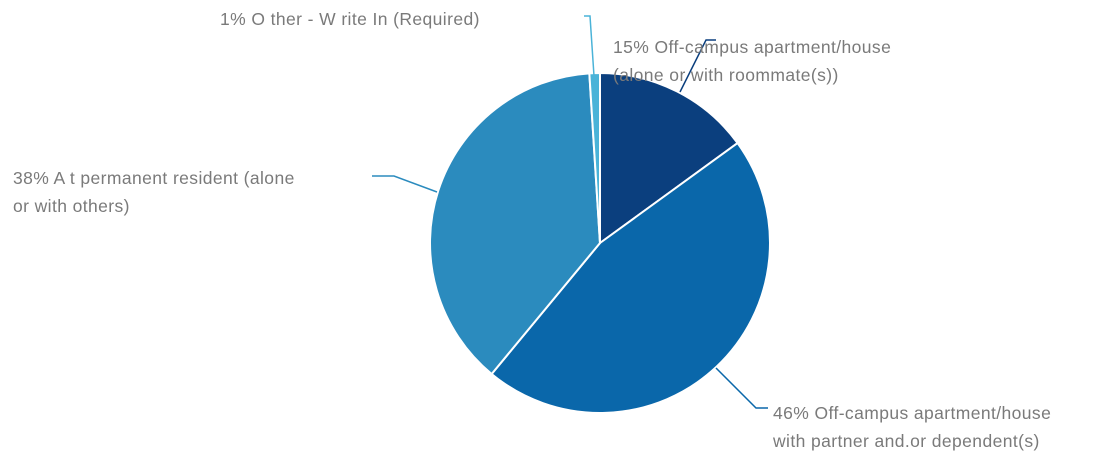 The width and height of the screenshot is (1120, 459). Describe the element at coordinates (154, 178) in the screenshot. I see `slice-label-line: 38% A t permanent resident (alone` at that location.